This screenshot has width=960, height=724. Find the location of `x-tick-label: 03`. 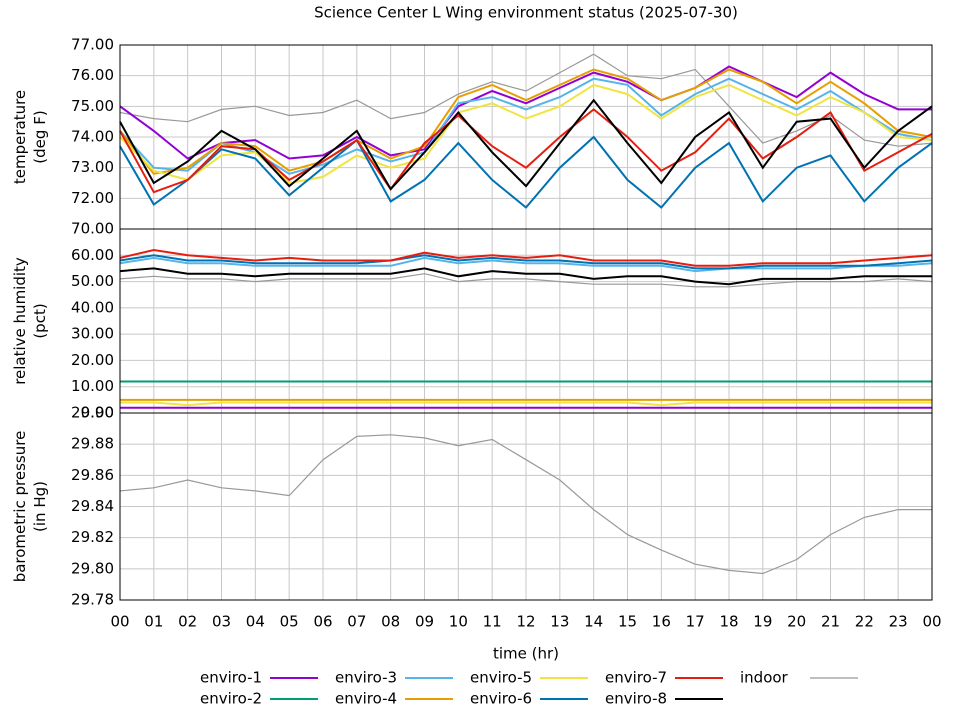

x-tick-label: 03 is located at coordinates (221, 622).